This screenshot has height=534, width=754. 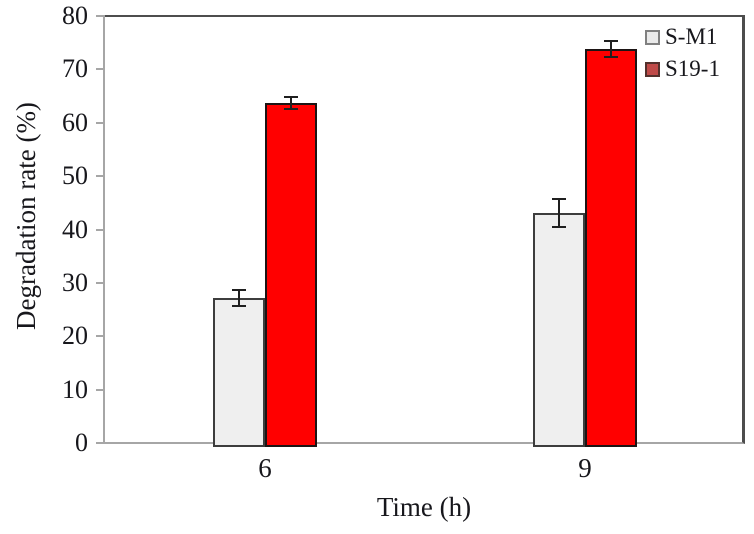 I want to click on bar-s19-1-9h, so click(x=611, y=248).